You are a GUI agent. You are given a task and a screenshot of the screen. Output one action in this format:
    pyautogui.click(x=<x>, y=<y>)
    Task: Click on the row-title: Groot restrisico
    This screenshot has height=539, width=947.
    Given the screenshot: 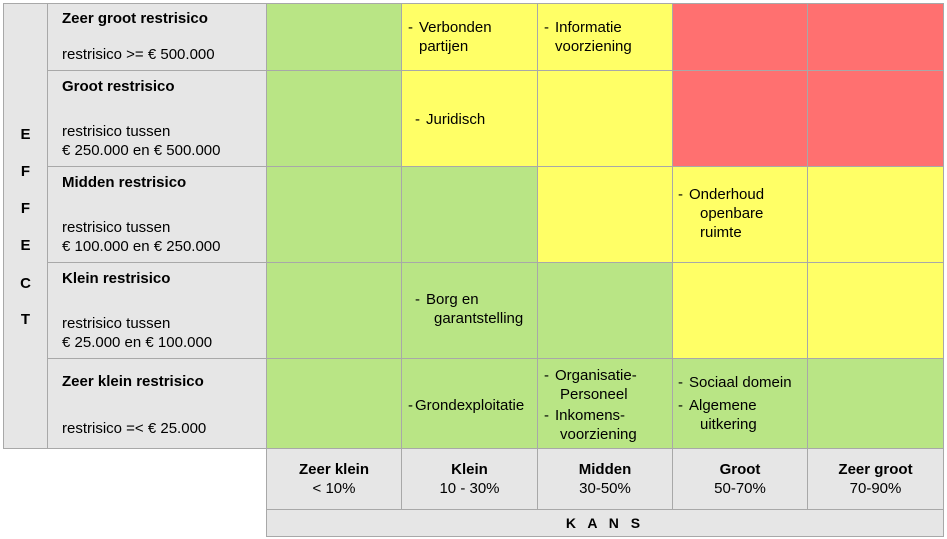 What is the action you would take?
    pyautogui.click(x=118, y=86)
    